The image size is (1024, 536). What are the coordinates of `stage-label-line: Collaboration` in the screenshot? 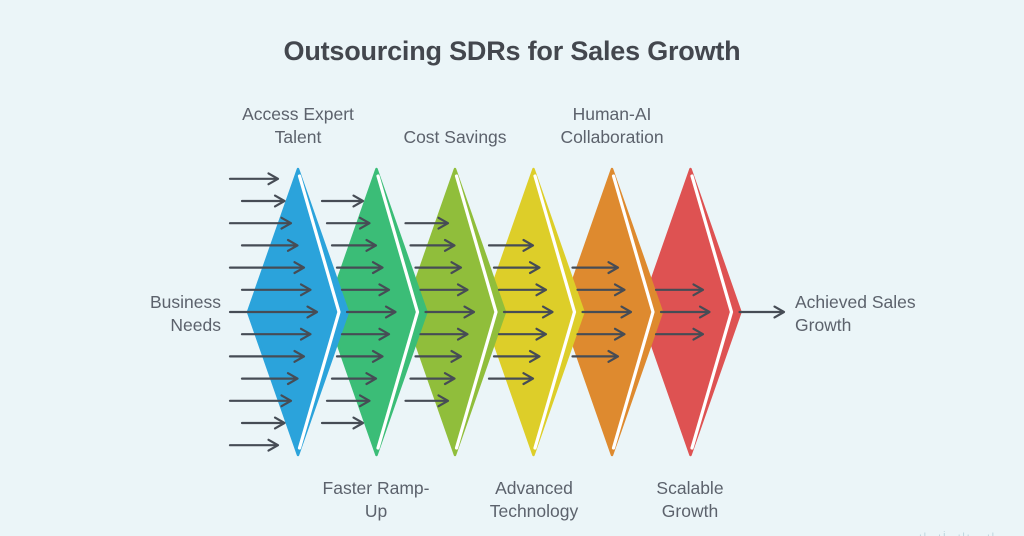 It's located at (612, 136).